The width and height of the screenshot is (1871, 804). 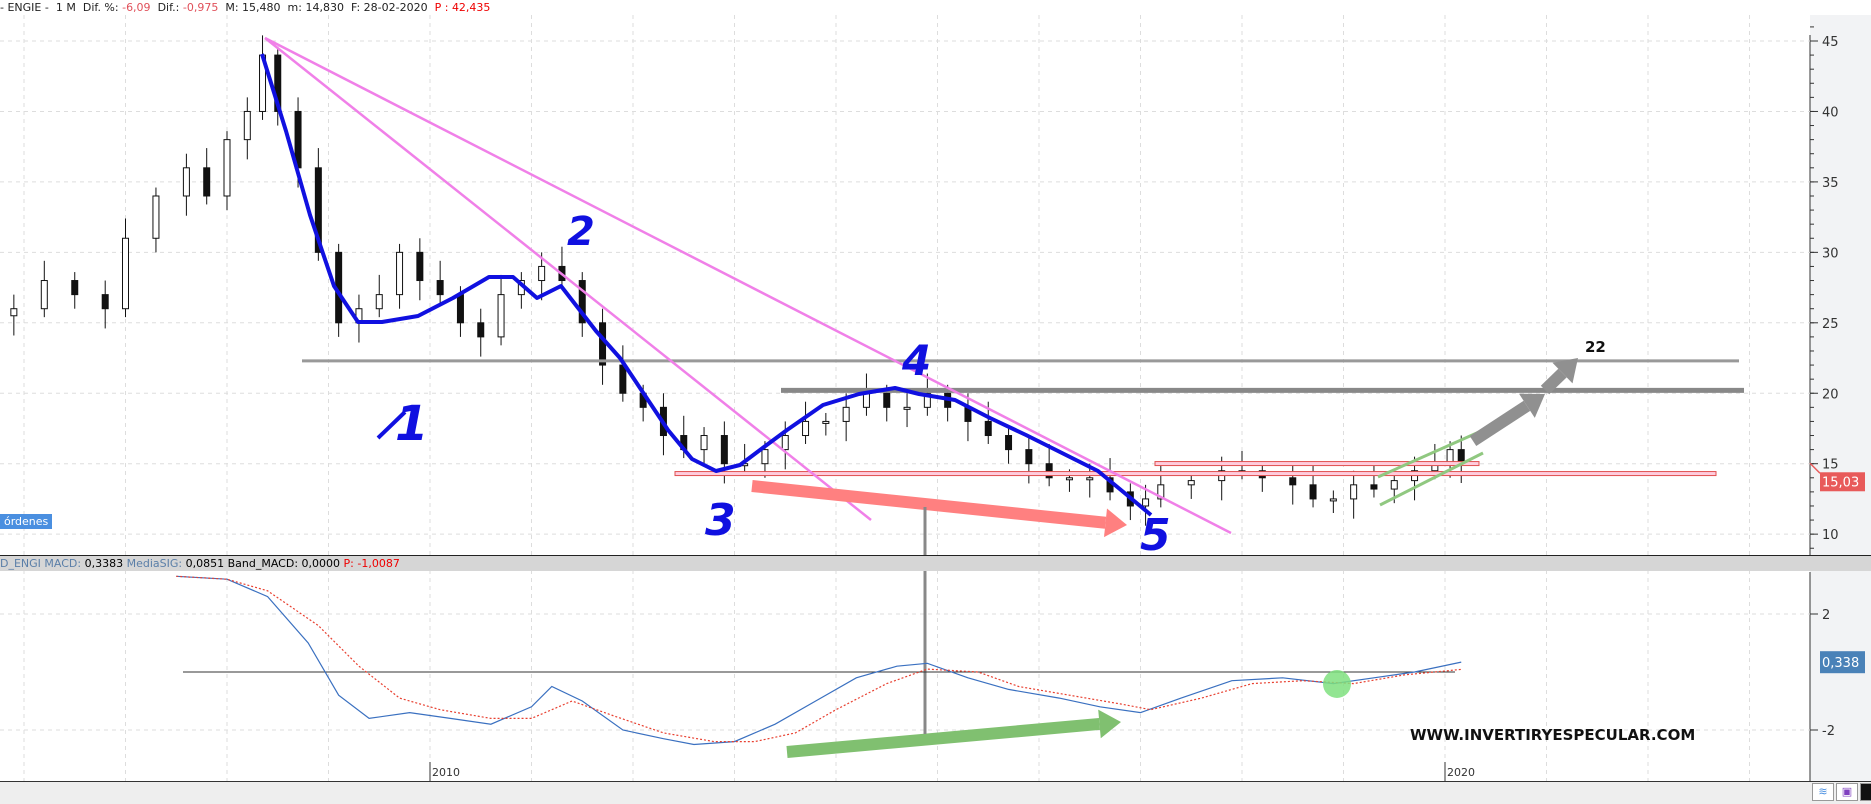 I want to click on sig-value: 0,0851, so click(x=205, y=563).